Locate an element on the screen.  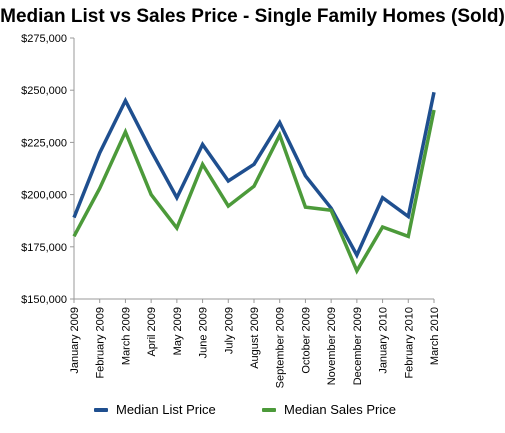
x-tick-label: November 2009 is located at coordinates (332, 346).